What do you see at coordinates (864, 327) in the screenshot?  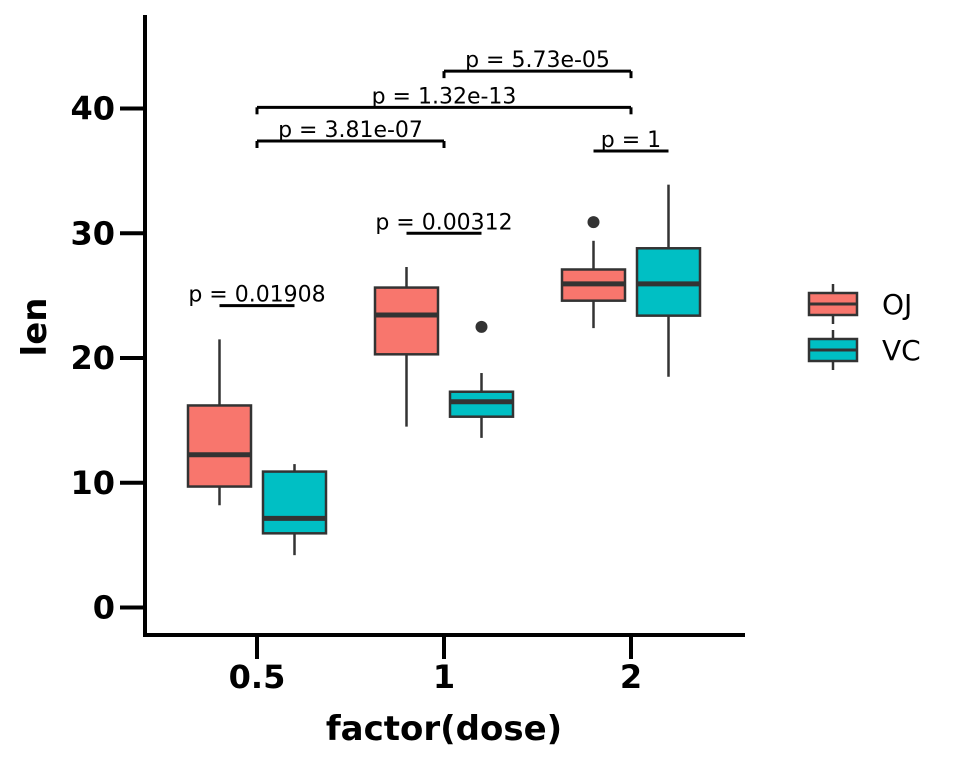 I see `legend: OJ VC` at bounding box center [864, 327].